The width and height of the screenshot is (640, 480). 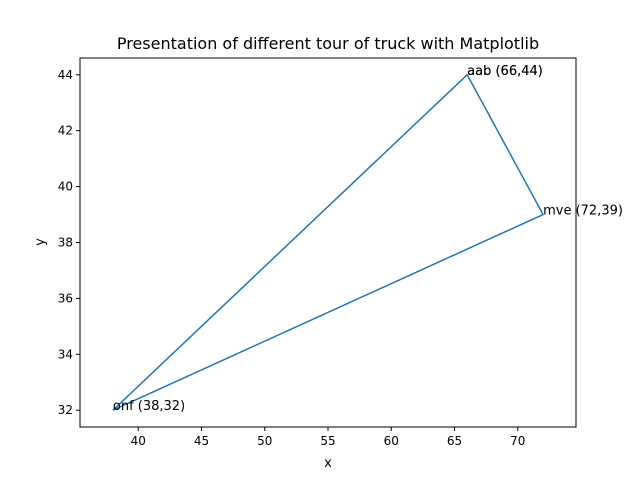 I want to click on x-axis: 40 45 50 55 60 65 70, so click(x=328, y=437).